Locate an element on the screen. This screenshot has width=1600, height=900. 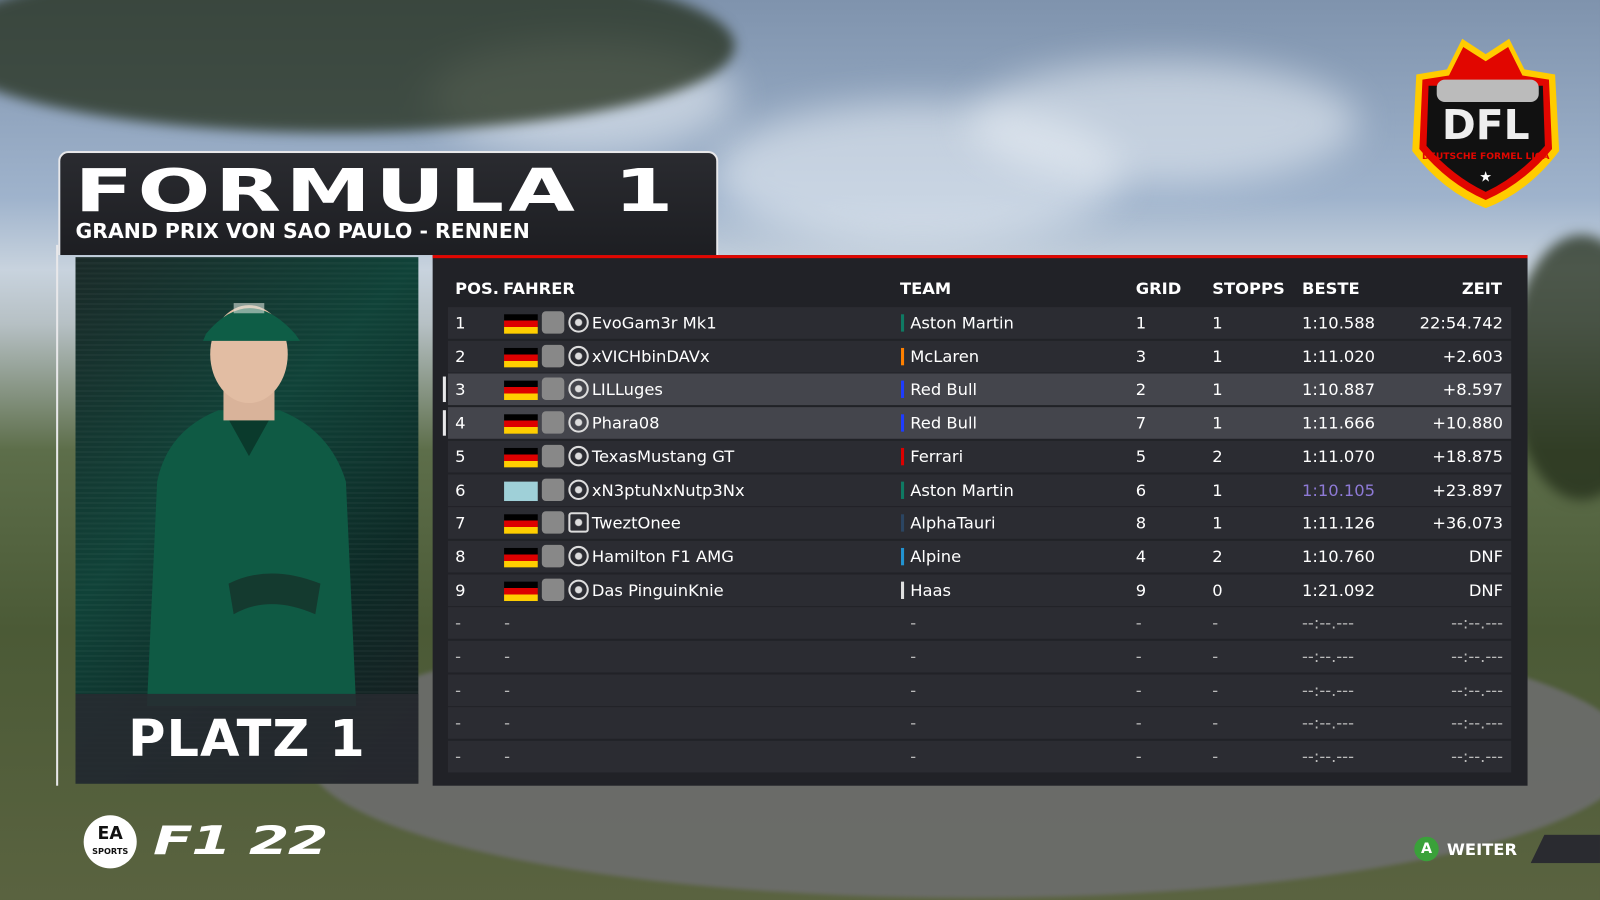
cell-grid: 9 is located at coordinates (1141, 590).